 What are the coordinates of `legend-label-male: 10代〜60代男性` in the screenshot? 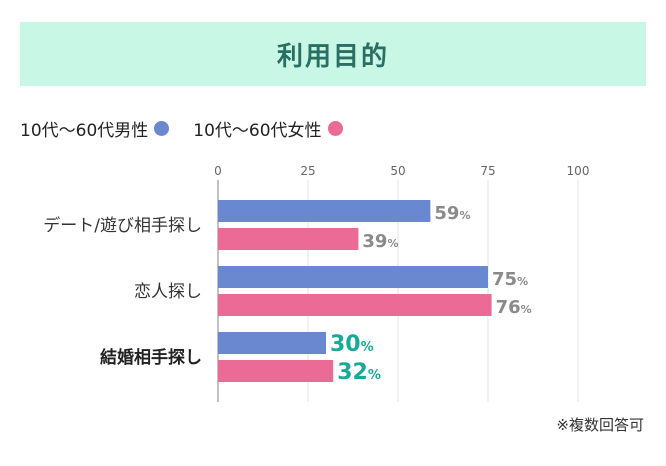 It's located at (84, 130).